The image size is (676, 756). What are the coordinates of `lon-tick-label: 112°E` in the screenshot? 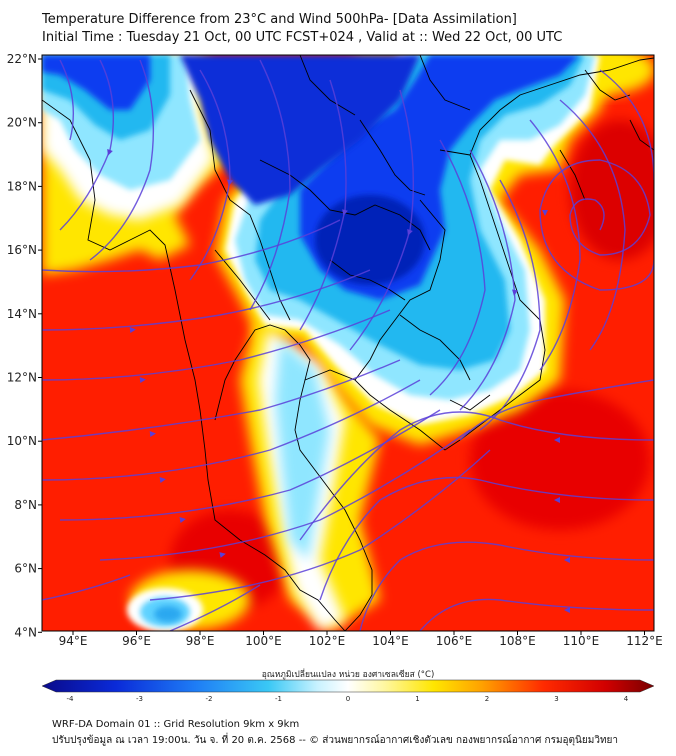 It's located at (644, 641).